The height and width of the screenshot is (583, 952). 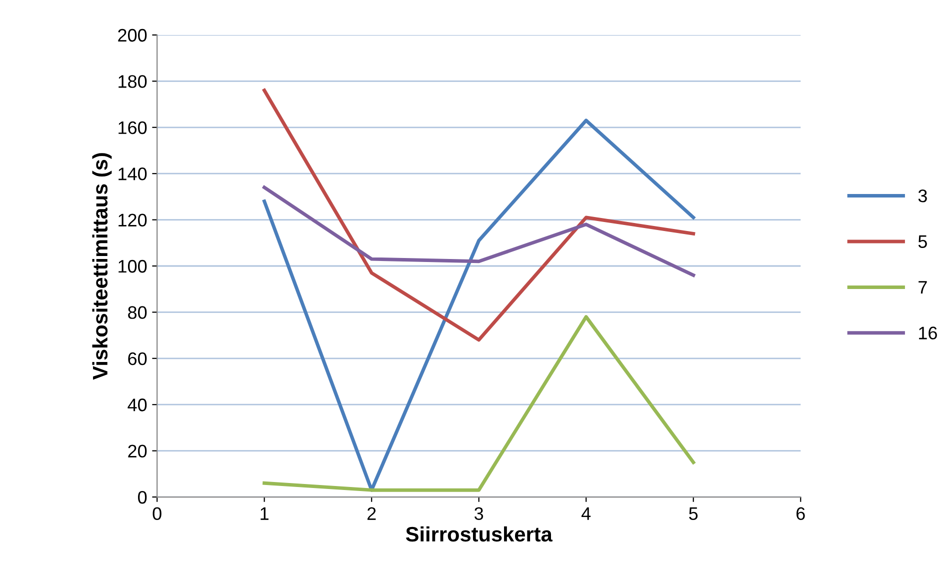 I want to click on legend-label: 5, so click(x=922, y=241).